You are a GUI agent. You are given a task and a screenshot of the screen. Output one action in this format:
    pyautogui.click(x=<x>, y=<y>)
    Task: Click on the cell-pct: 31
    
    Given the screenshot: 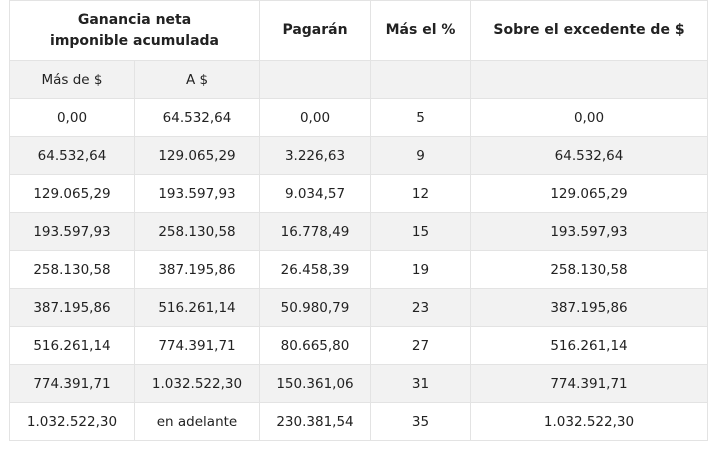 What is the action you would take?
    pyautogui.click(x=420, y=383)
    